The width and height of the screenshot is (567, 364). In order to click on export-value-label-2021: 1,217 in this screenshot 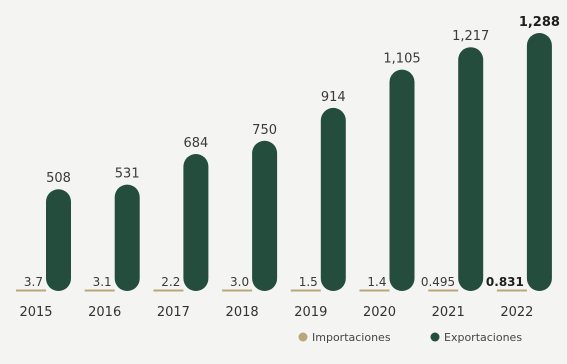, I will do `click(470, 36)`.